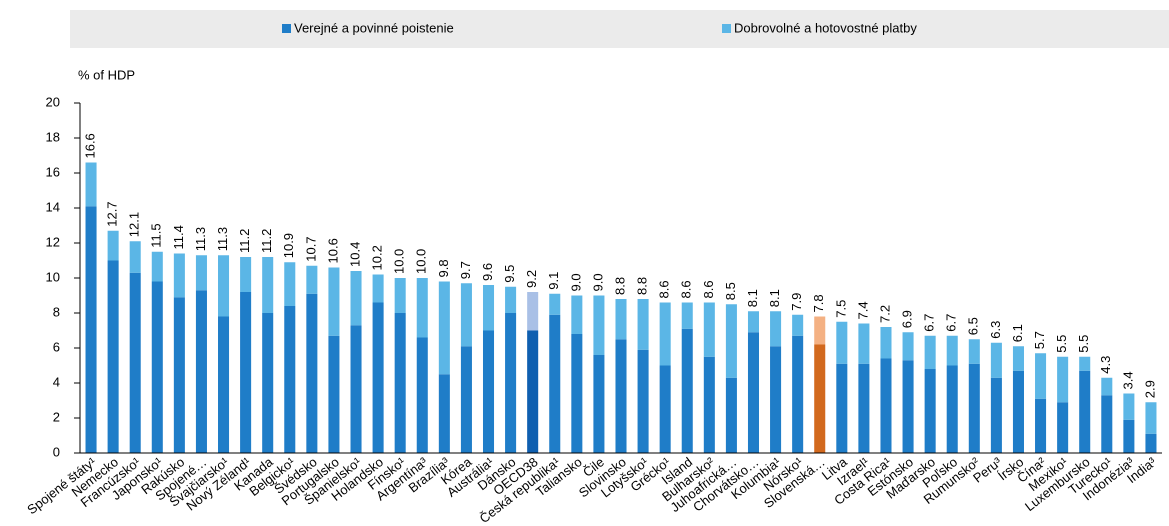  Describe the element at coordinates (56, 451) in the screenshot. I see `y-tick-label: 0` at that location.